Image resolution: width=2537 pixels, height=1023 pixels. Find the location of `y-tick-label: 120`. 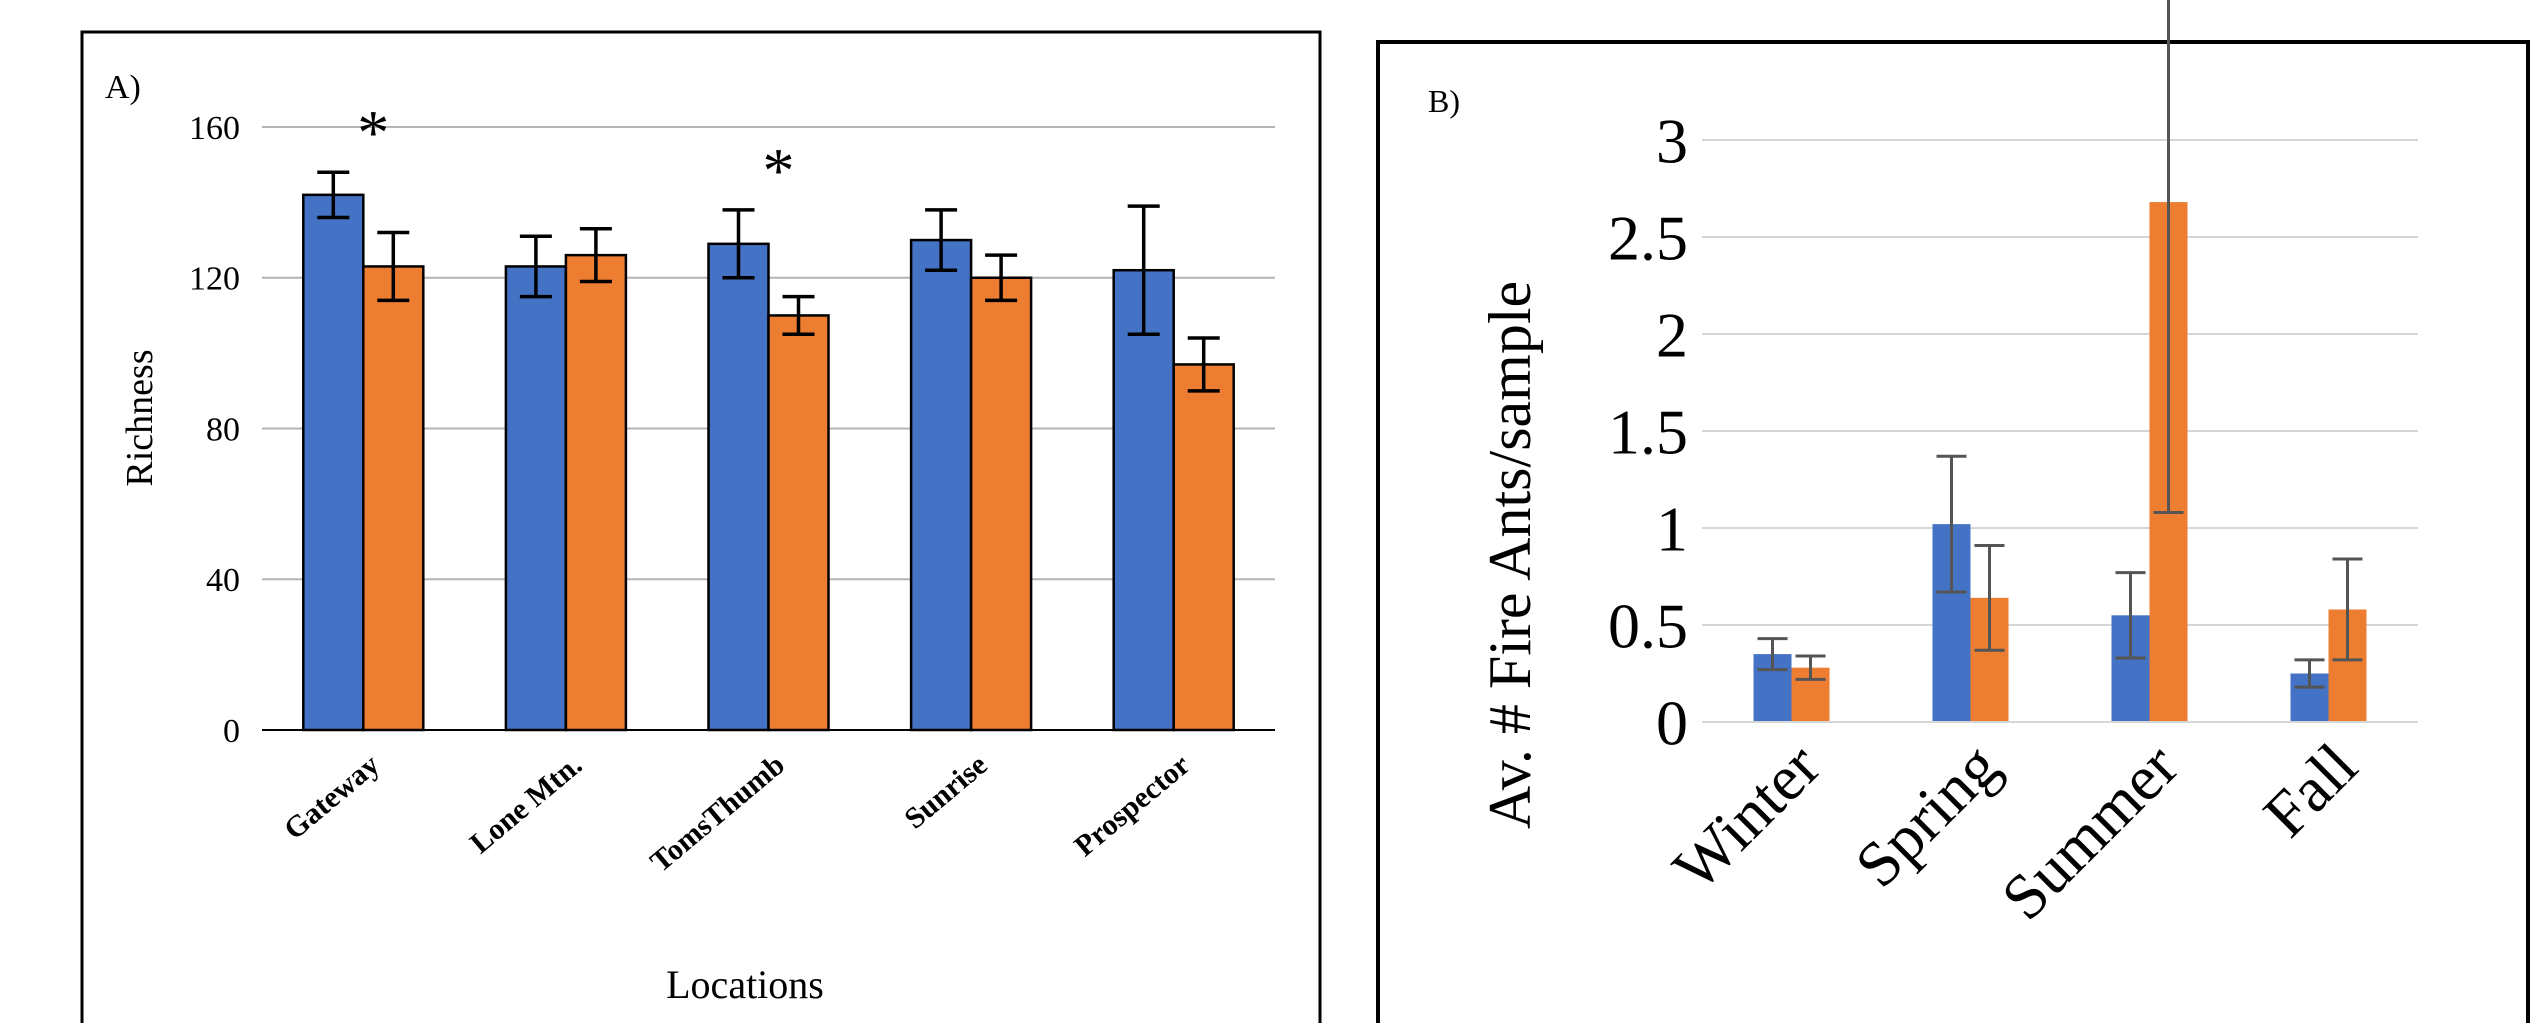

y-tick-label: 120 is located at coordinates (214, 279).